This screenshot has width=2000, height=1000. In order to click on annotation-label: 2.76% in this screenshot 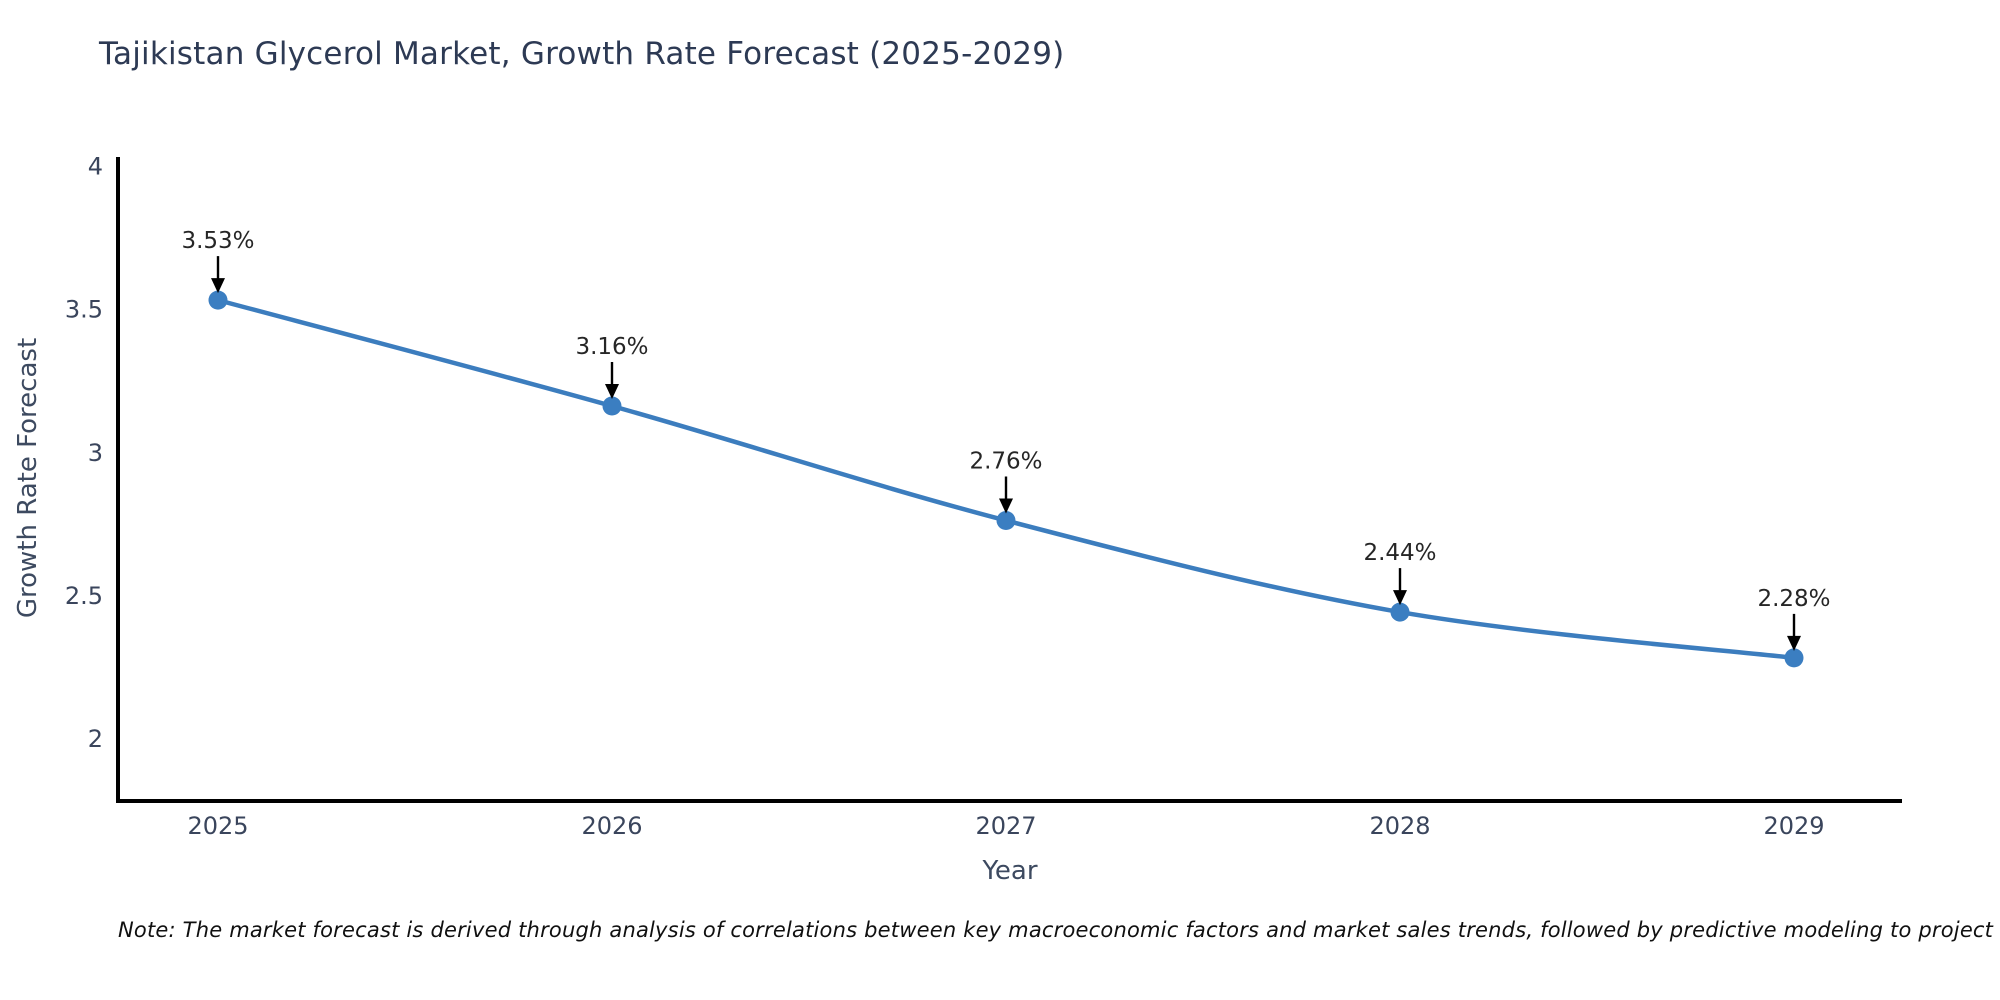, I will do `click(1005, 462)`.